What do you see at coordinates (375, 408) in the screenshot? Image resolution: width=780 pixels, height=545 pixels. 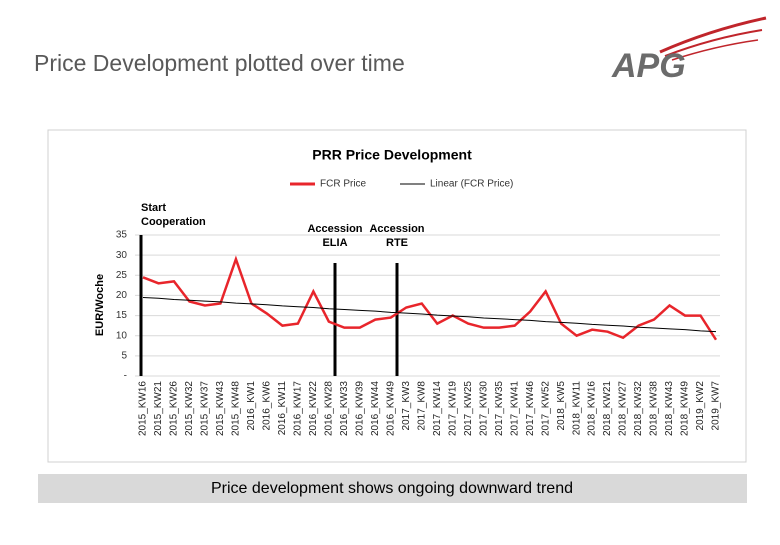 I see `x-tick-label: 2016_KW44` at bounding box center [375, 408].